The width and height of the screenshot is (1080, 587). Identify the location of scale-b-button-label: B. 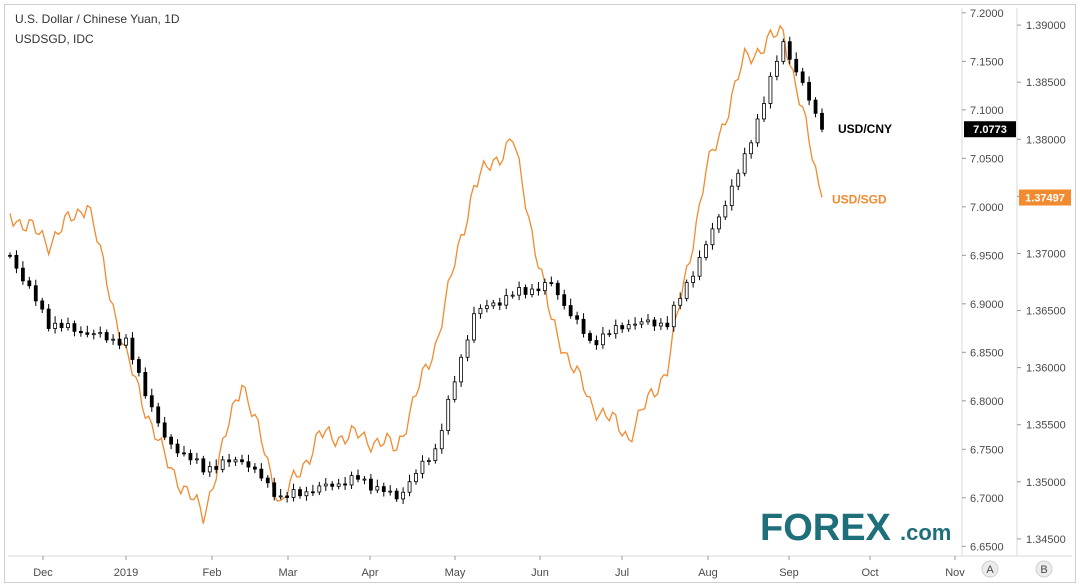
(1043, 570).